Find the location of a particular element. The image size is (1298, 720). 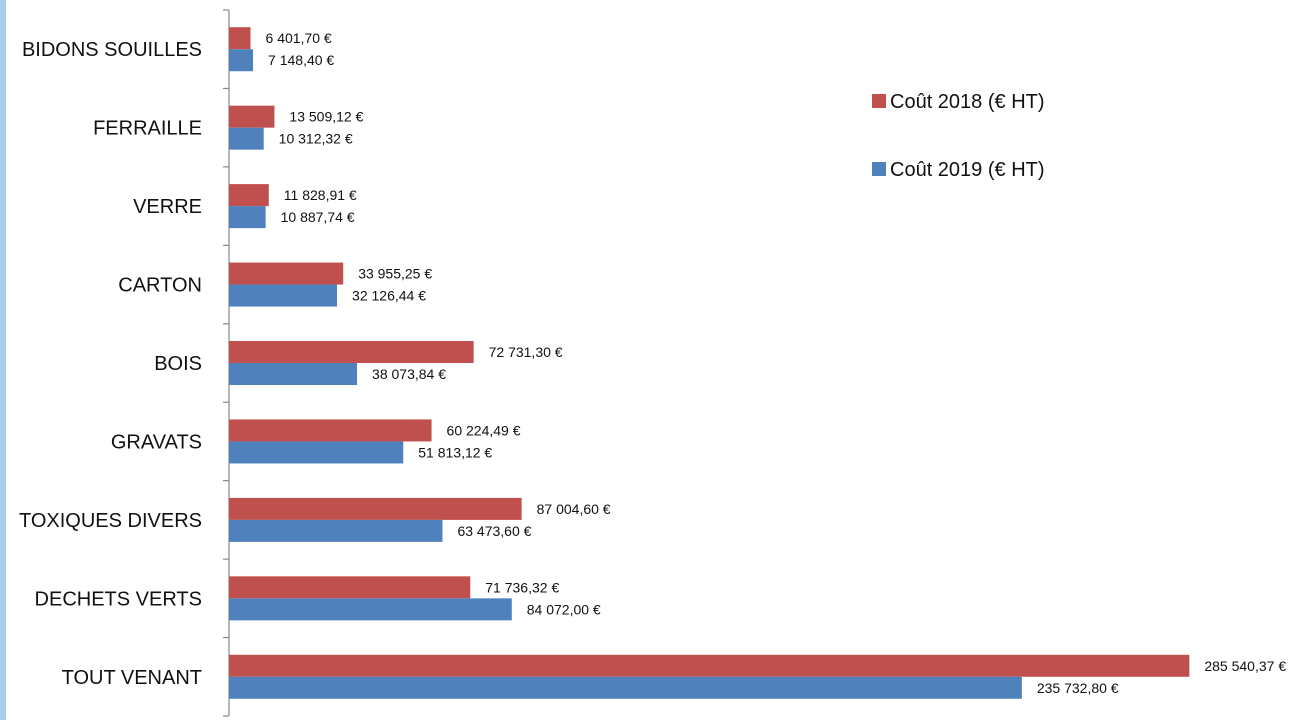

value-label-2019: 63 473,60 € is located at coordinates (494, 531).